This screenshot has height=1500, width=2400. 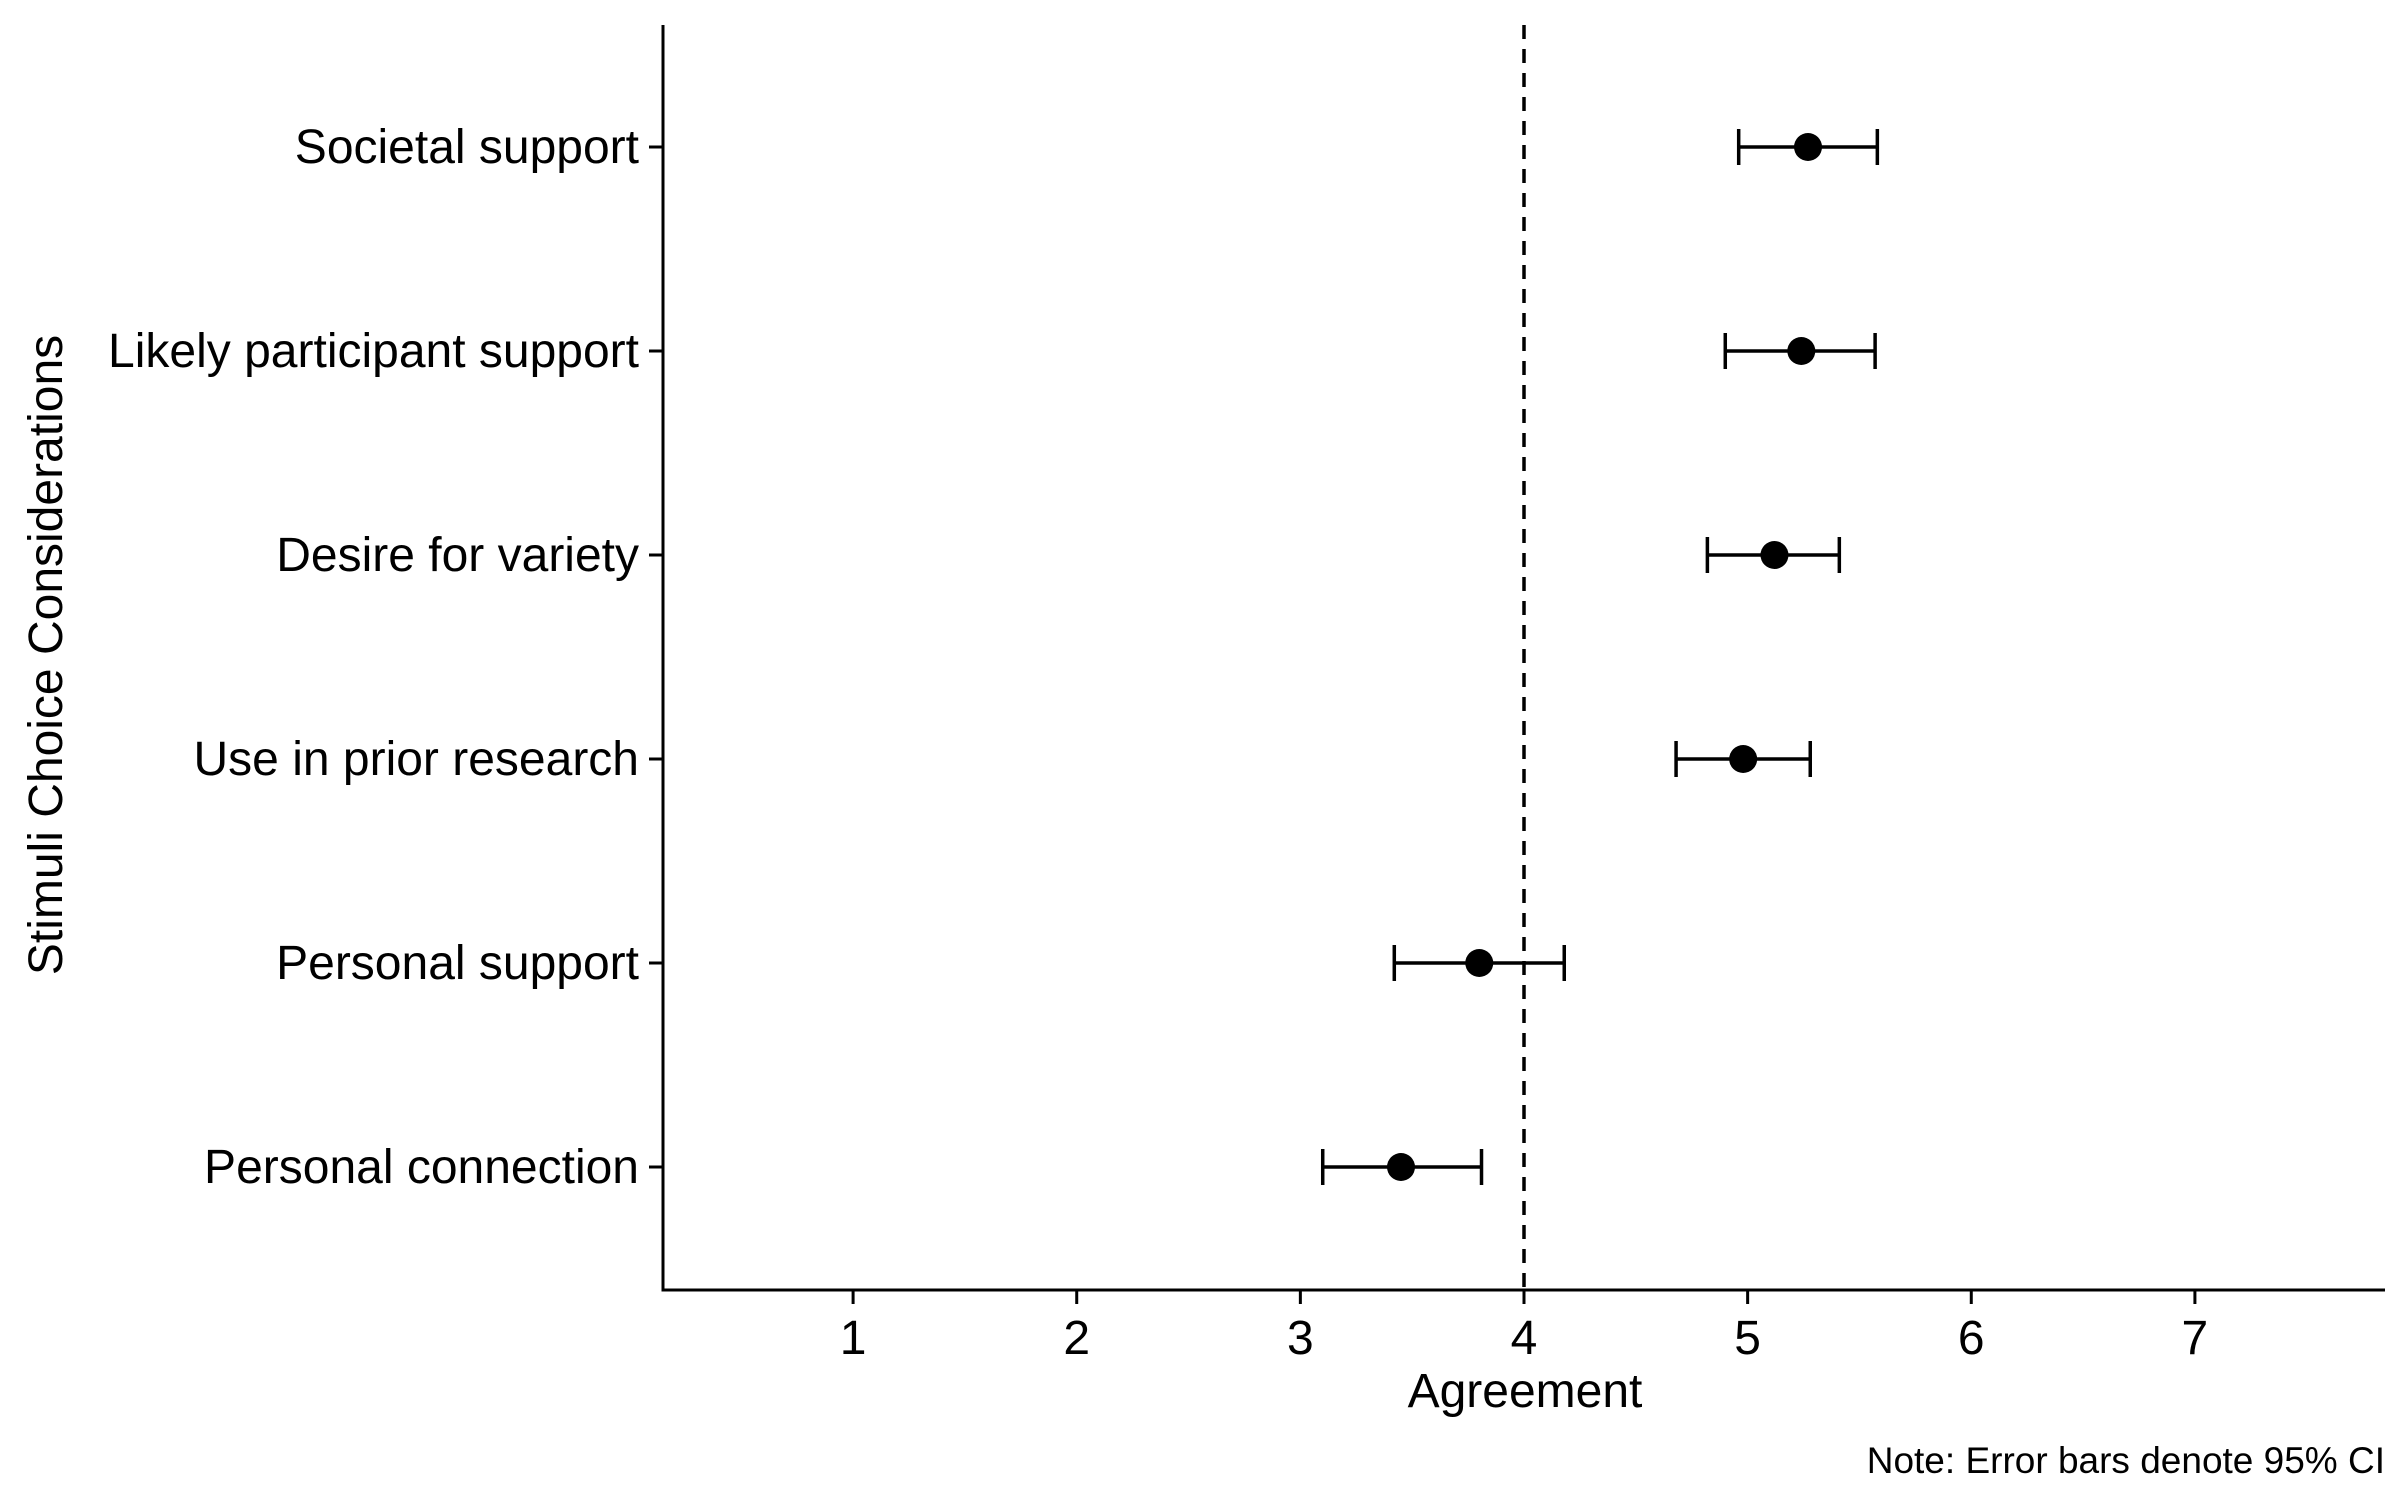 I want to click on x-tick-label: 7, so click(x=2195, y=1338).